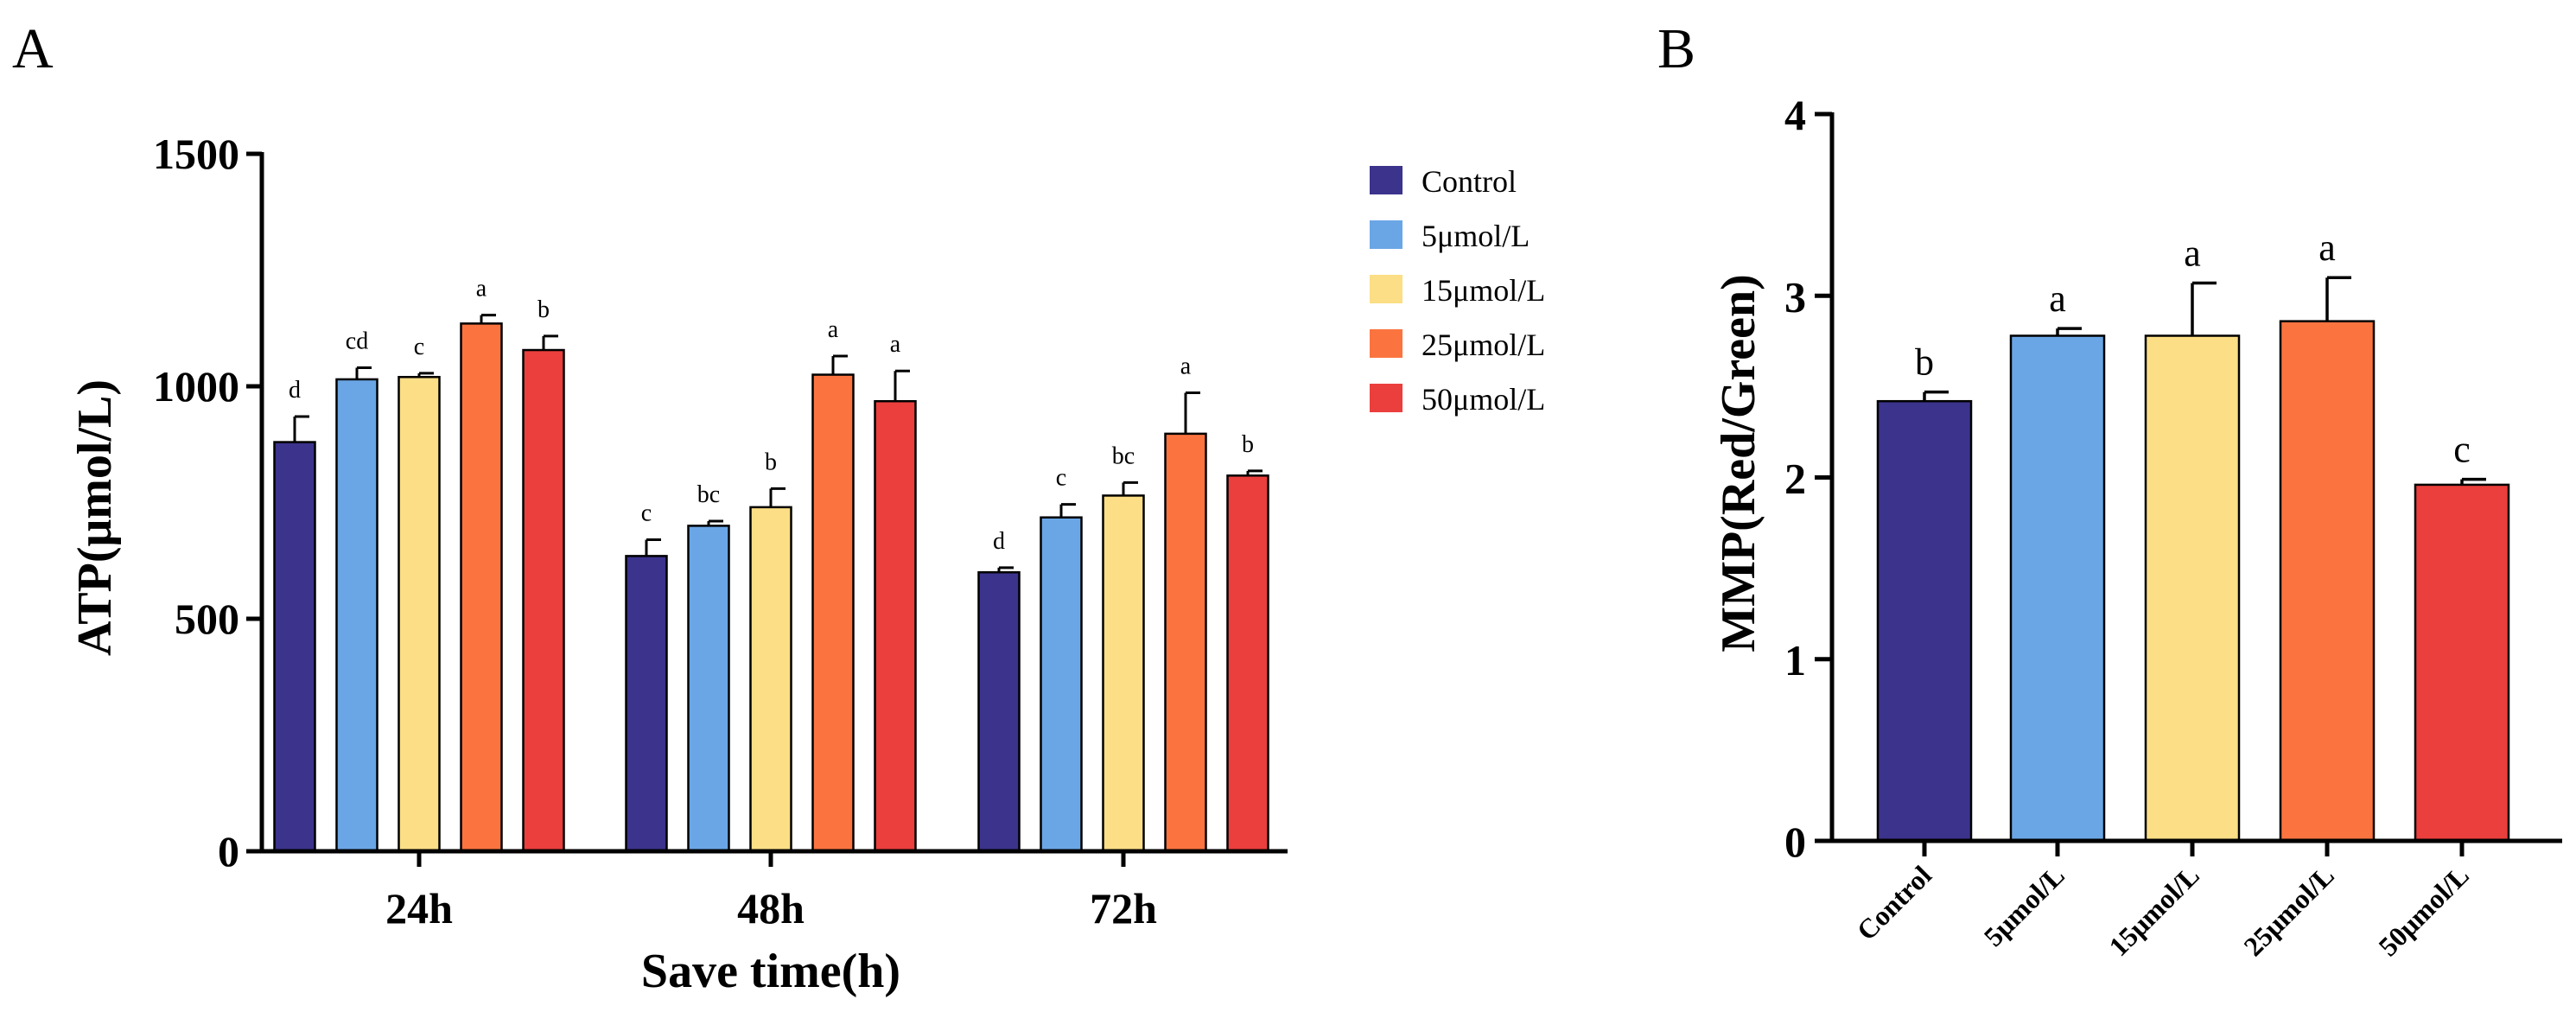 This screenshot has width=2576, height=1012. I want to click on panel-a-y-axis-title: ATP(μmol/L), so click(95, 517).